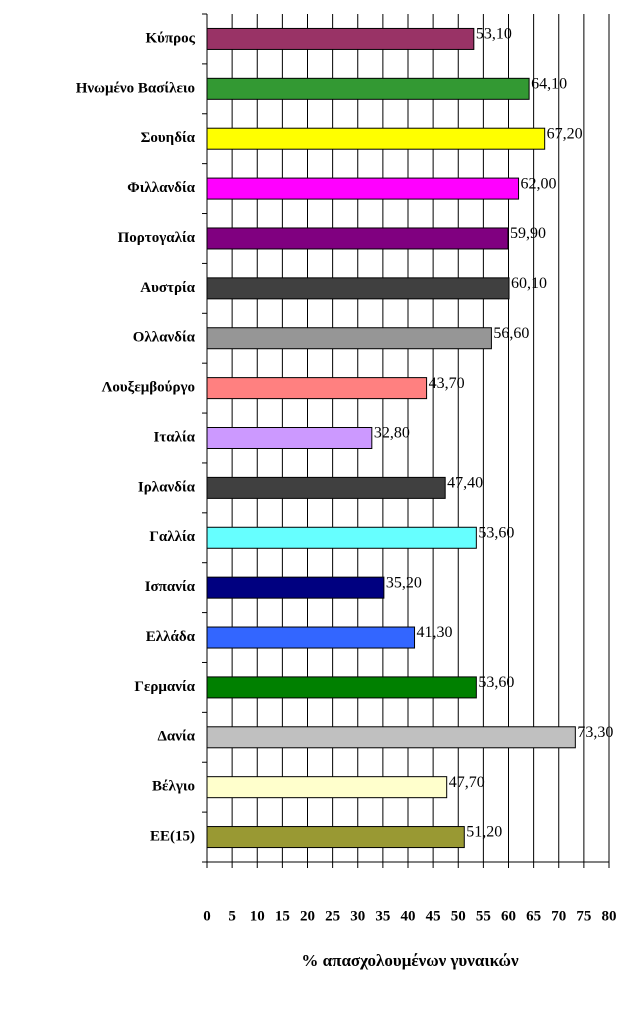  Describe the element at coordinates (171, 637) in the screenshot. I see `y-tick-label: Ελλάδα` at that location.